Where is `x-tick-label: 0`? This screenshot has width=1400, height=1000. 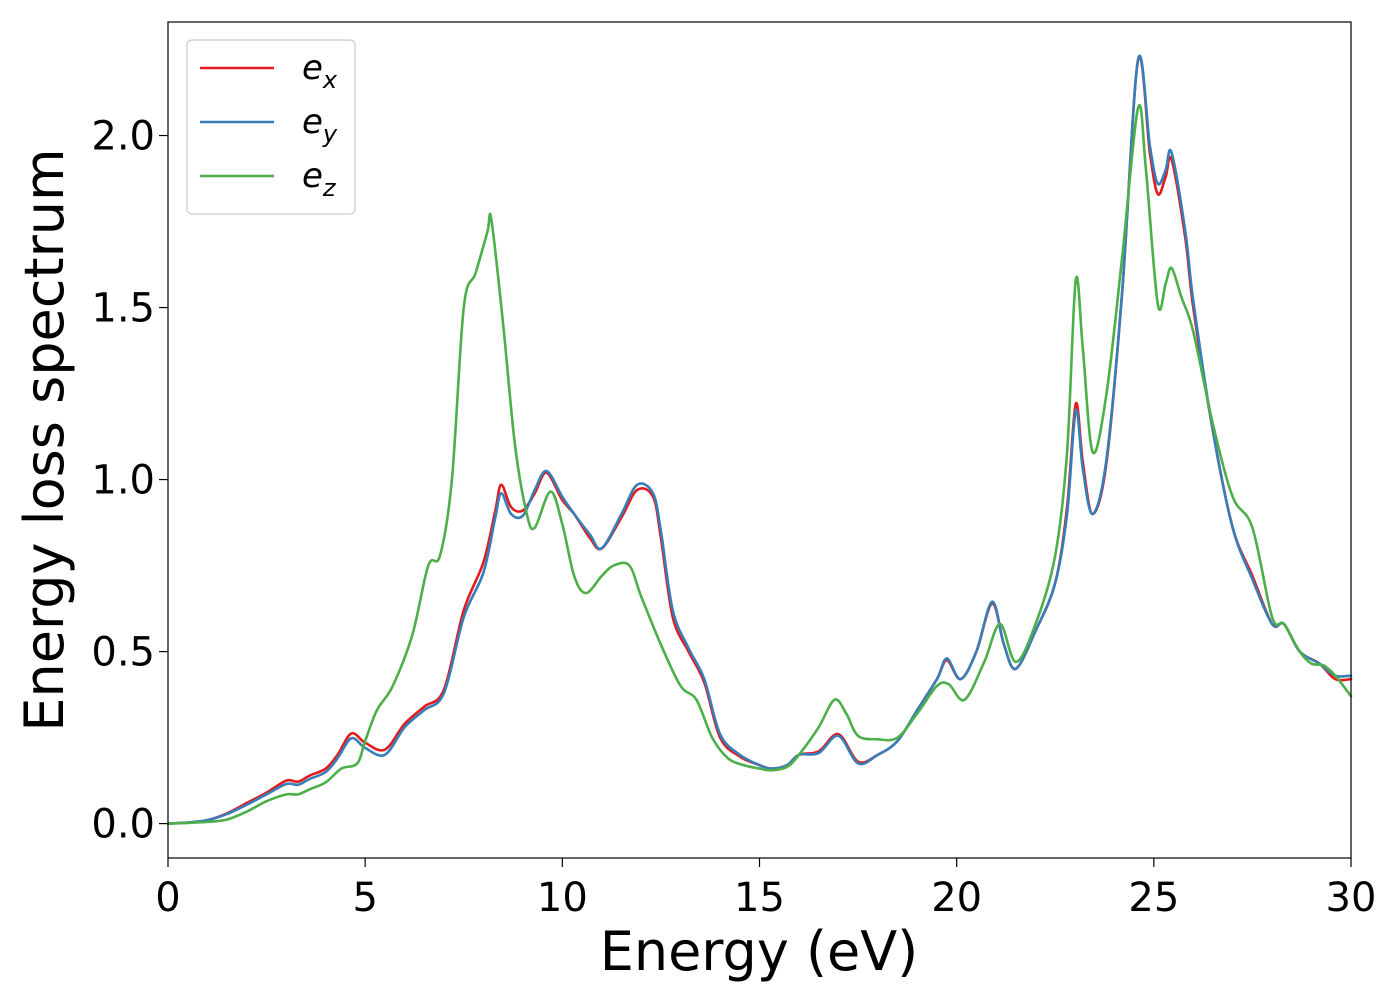 x-tick-label: 0 is located at coordinates (167, 898).